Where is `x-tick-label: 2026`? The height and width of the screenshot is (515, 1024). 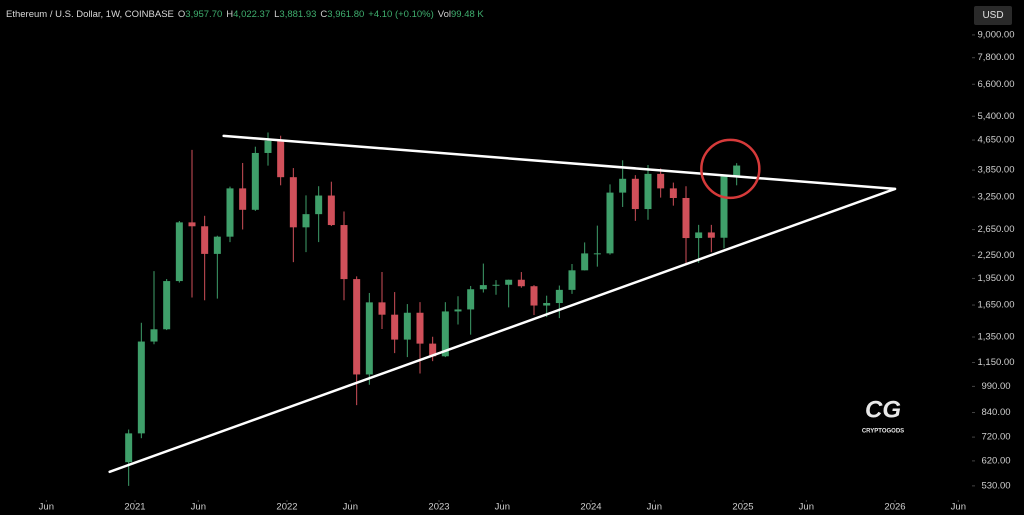
x-tick-label: 2026 is located at coordinates (894, 507).